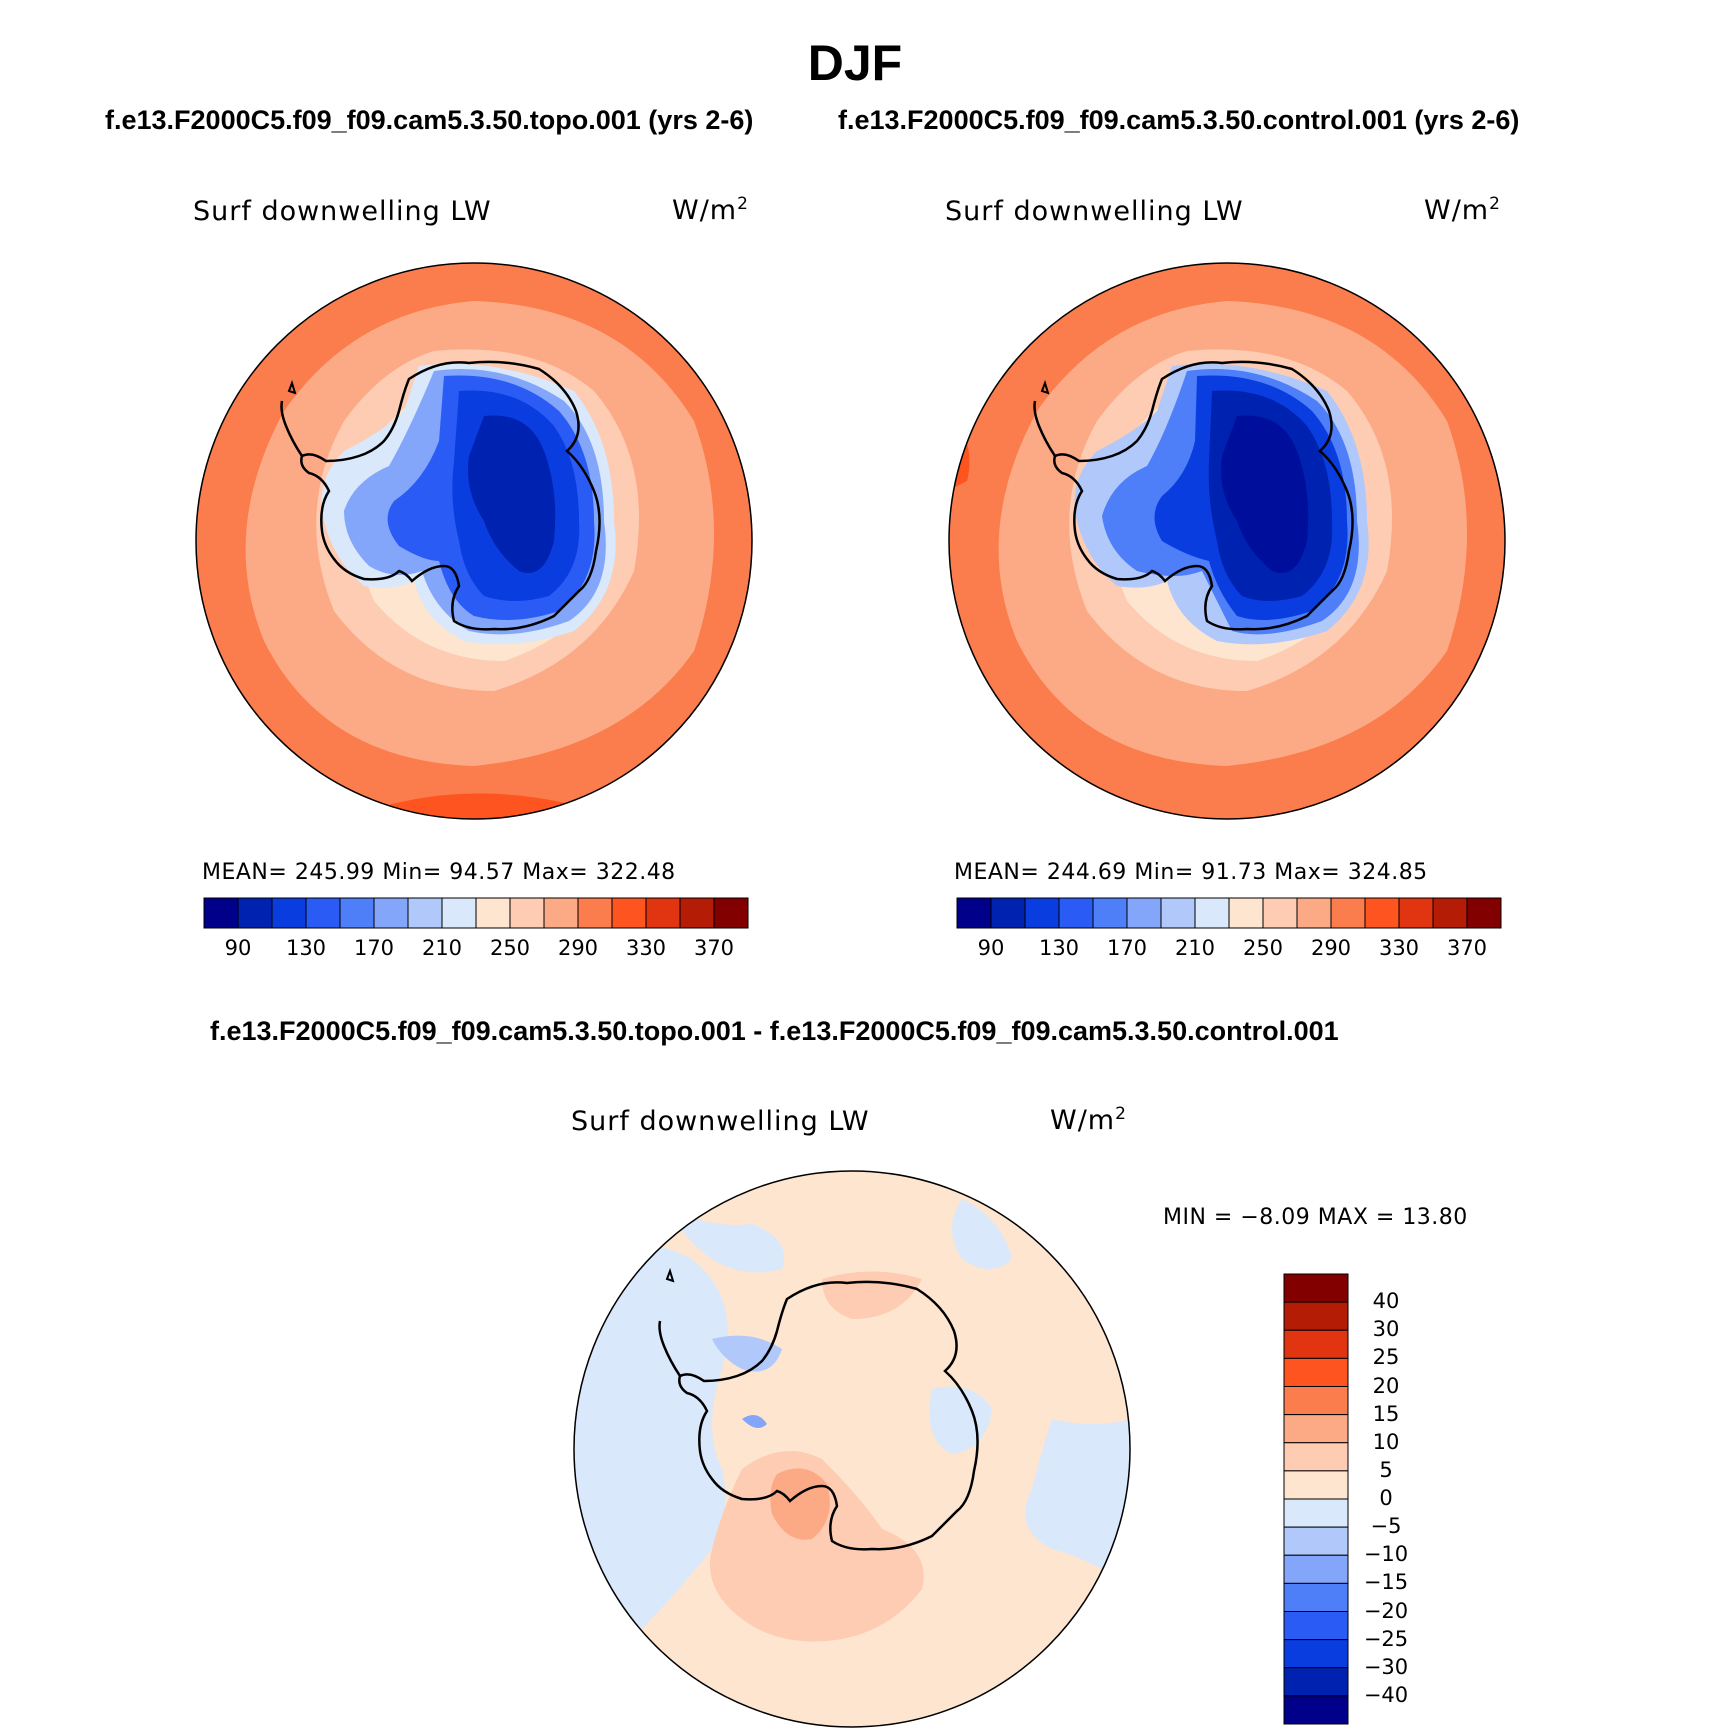 This screenshot has height=1729, width=1710. What do you see at coordinates (1386, 1385) in the screenshot?
I see `bottom-colorbar-tick-label: 20` at bounding box center [1386, 1385].